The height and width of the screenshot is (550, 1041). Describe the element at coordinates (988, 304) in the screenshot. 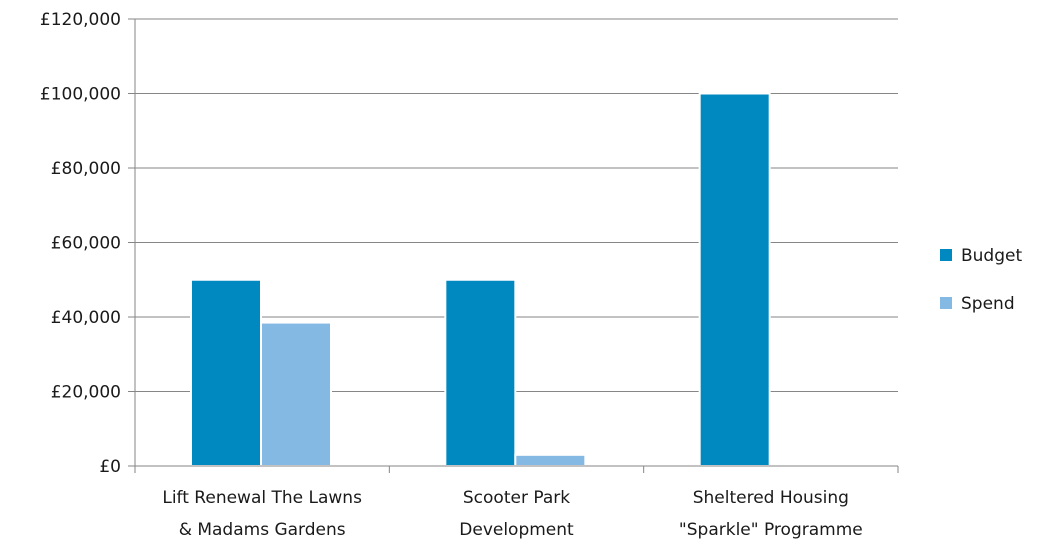

I see `legend-label-spend: Spend` at that location.